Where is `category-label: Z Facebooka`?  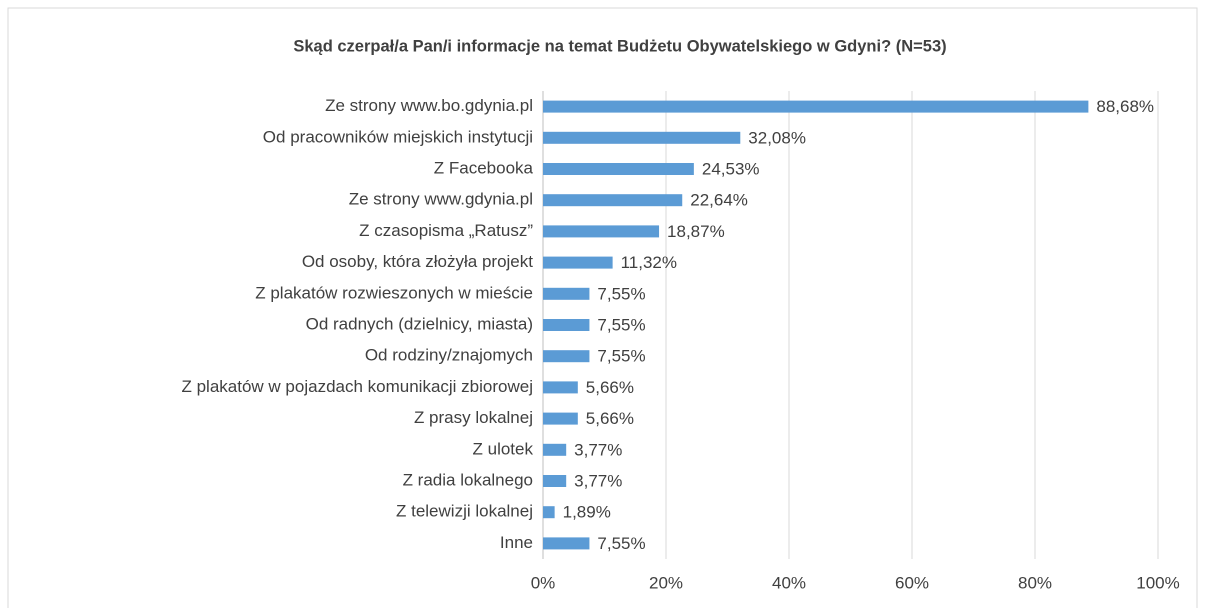 category-label: Z Facebooka is located at coordinates (484, 167).